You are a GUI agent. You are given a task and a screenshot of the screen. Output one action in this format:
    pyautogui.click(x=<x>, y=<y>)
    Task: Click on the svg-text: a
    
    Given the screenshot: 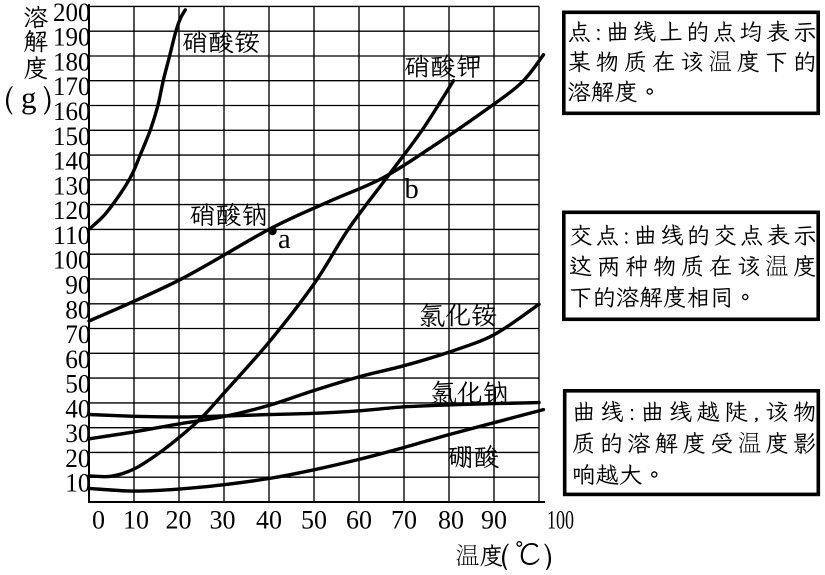 What is the action you would take?
    pyautogui.click(x=284, y=239)
    